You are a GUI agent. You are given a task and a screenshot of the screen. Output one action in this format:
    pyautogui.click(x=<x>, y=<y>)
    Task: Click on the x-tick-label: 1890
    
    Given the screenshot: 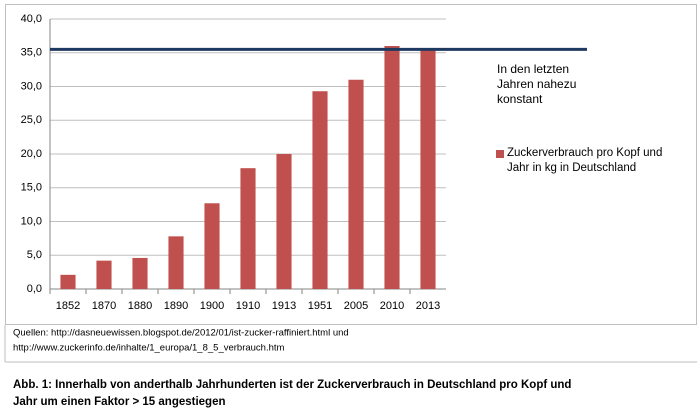 What is the action you would take?
    pyautogui.click(x=176, y=306)
    